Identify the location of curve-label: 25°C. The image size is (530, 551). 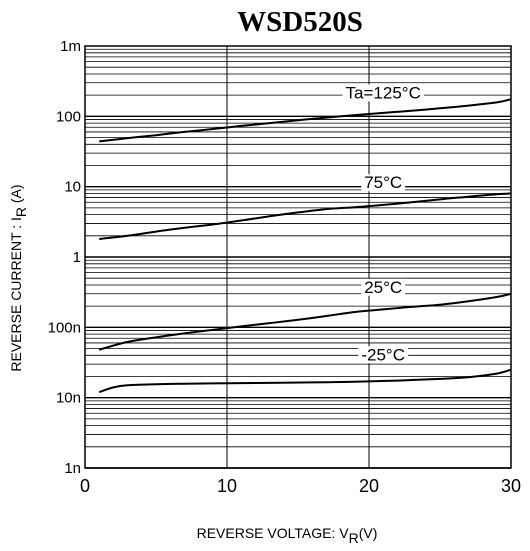
(383, 287).